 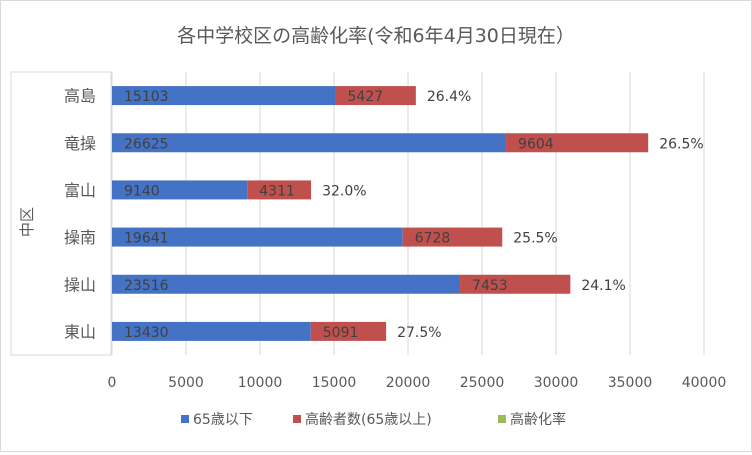 I want to click on category-label: 高島, so click(x=80, y=96).